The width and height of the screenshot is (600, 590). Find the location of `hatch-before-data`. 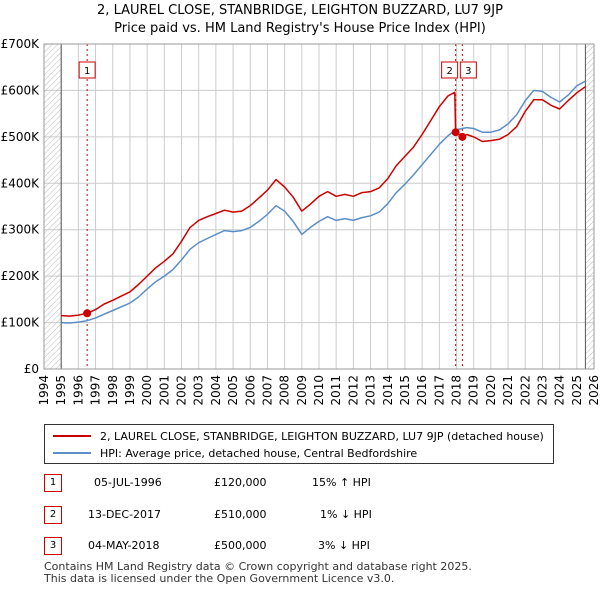

hatch-before-data is located at coordinates (53, 206).